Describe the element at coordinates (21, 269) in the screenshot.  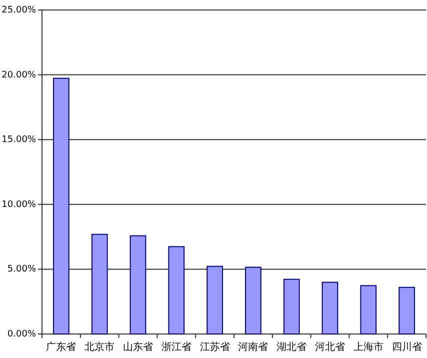
I see `y-tick-label: 5.00%` at that location.